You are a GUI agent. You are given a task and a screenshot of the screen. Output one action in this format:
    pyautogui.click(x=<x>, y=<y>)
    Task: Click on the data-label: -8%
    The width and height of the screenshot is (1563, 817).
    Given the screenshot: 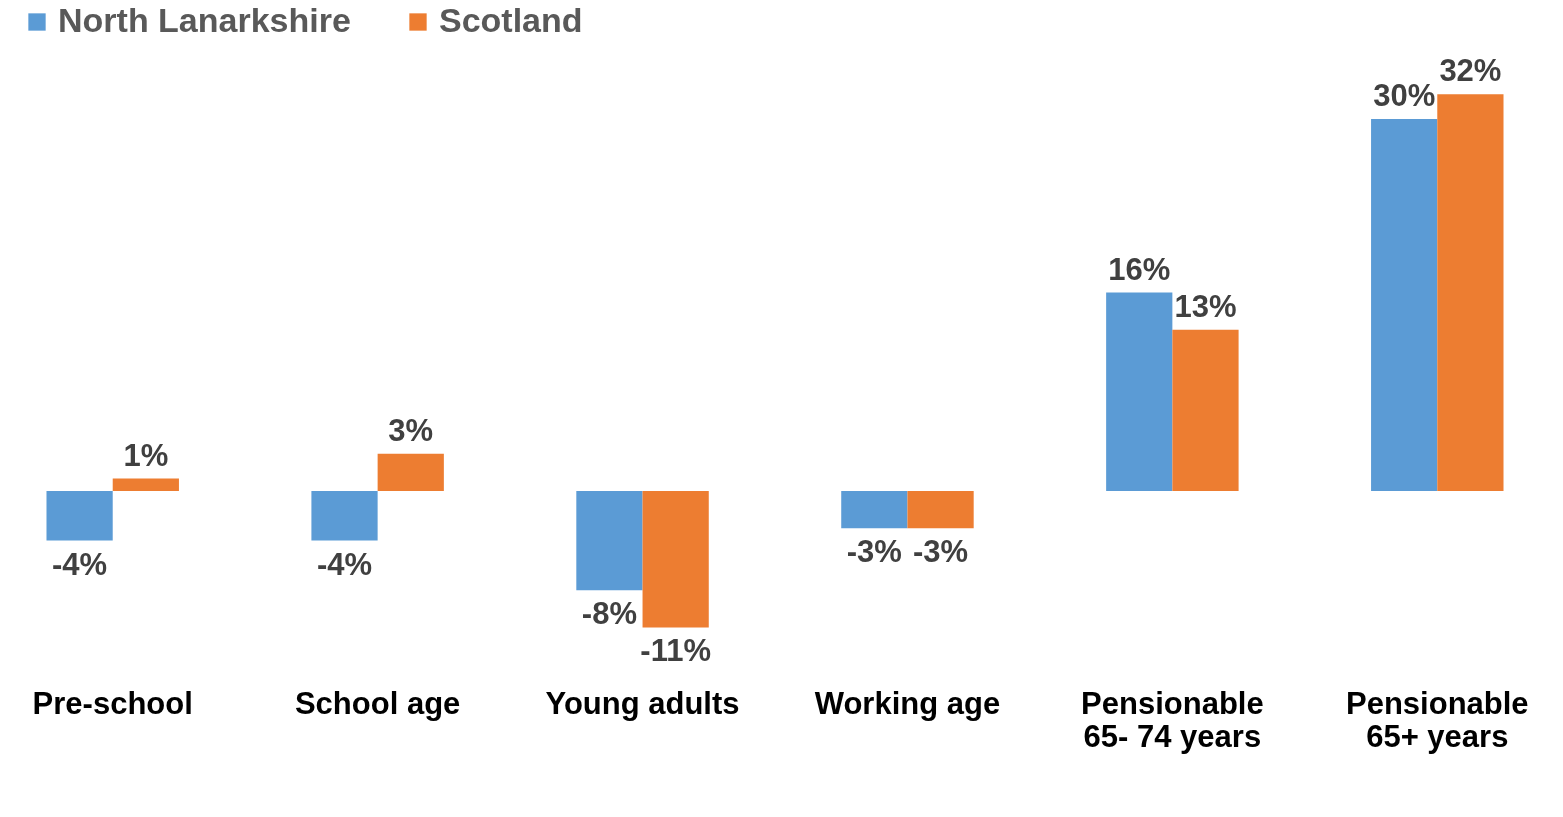 What is the action you would take?
    pyautogui.click(x=609, y=614)
    